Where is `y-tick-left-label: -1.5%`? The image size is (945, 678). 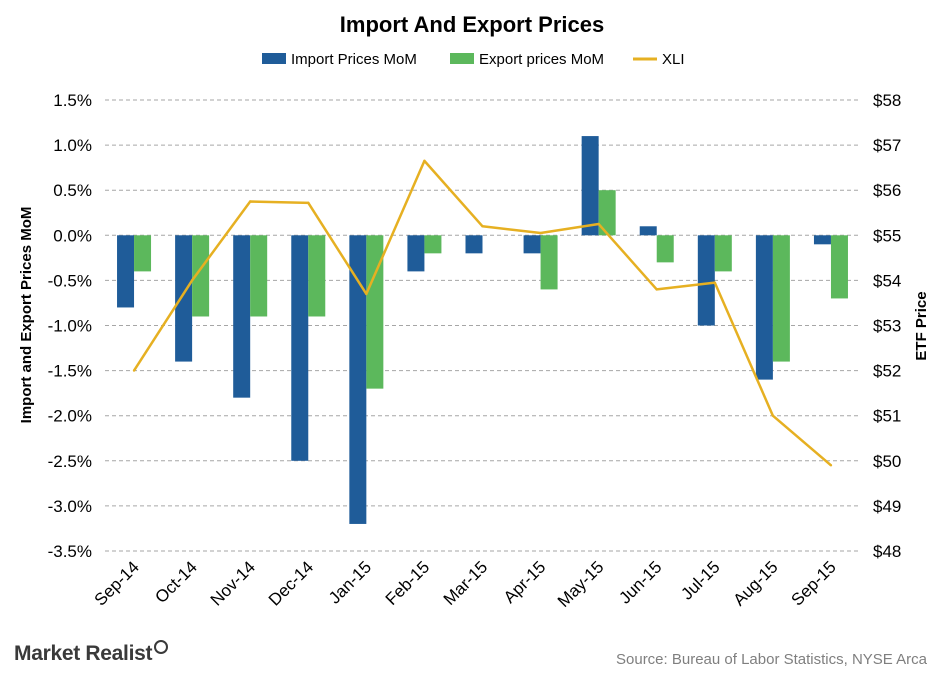
y-tick-left-label: -1.5% is located at coordinates (70, 371).